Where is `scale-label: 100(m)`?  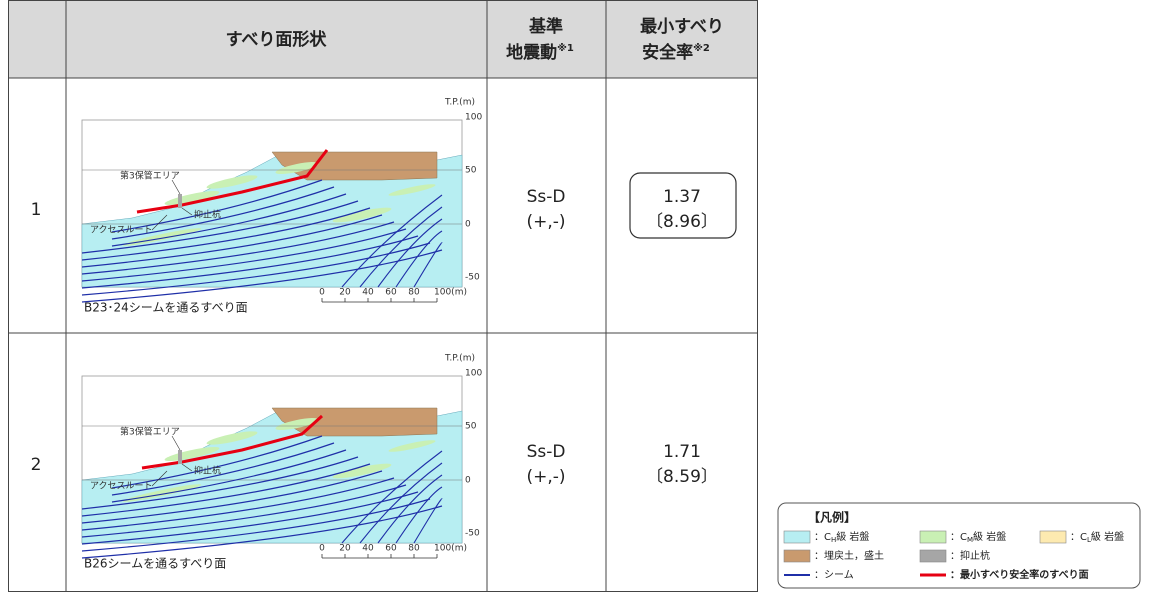
scale-label: 100(m) is located at coordinates (450, 549).